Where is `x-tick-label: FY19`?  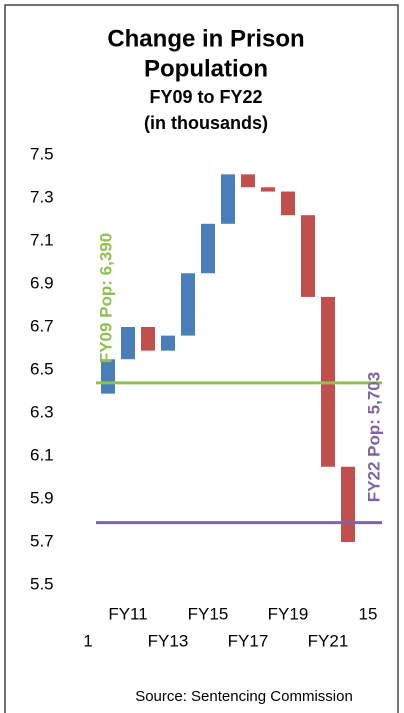
x-tick-label: FY19 is located at coordinates (288, 613).